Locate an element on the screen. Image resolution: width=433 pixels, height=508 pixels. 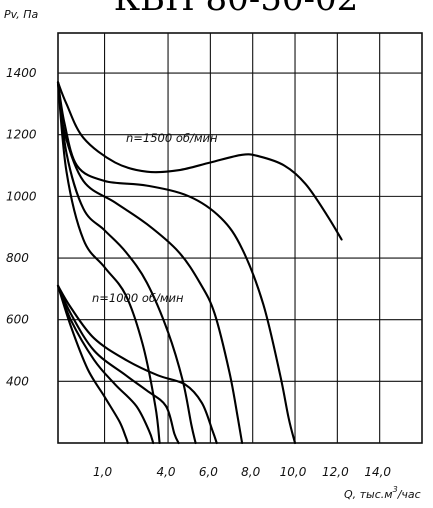
y-tick-label-3: 800 is located at coordinates (17, 258).